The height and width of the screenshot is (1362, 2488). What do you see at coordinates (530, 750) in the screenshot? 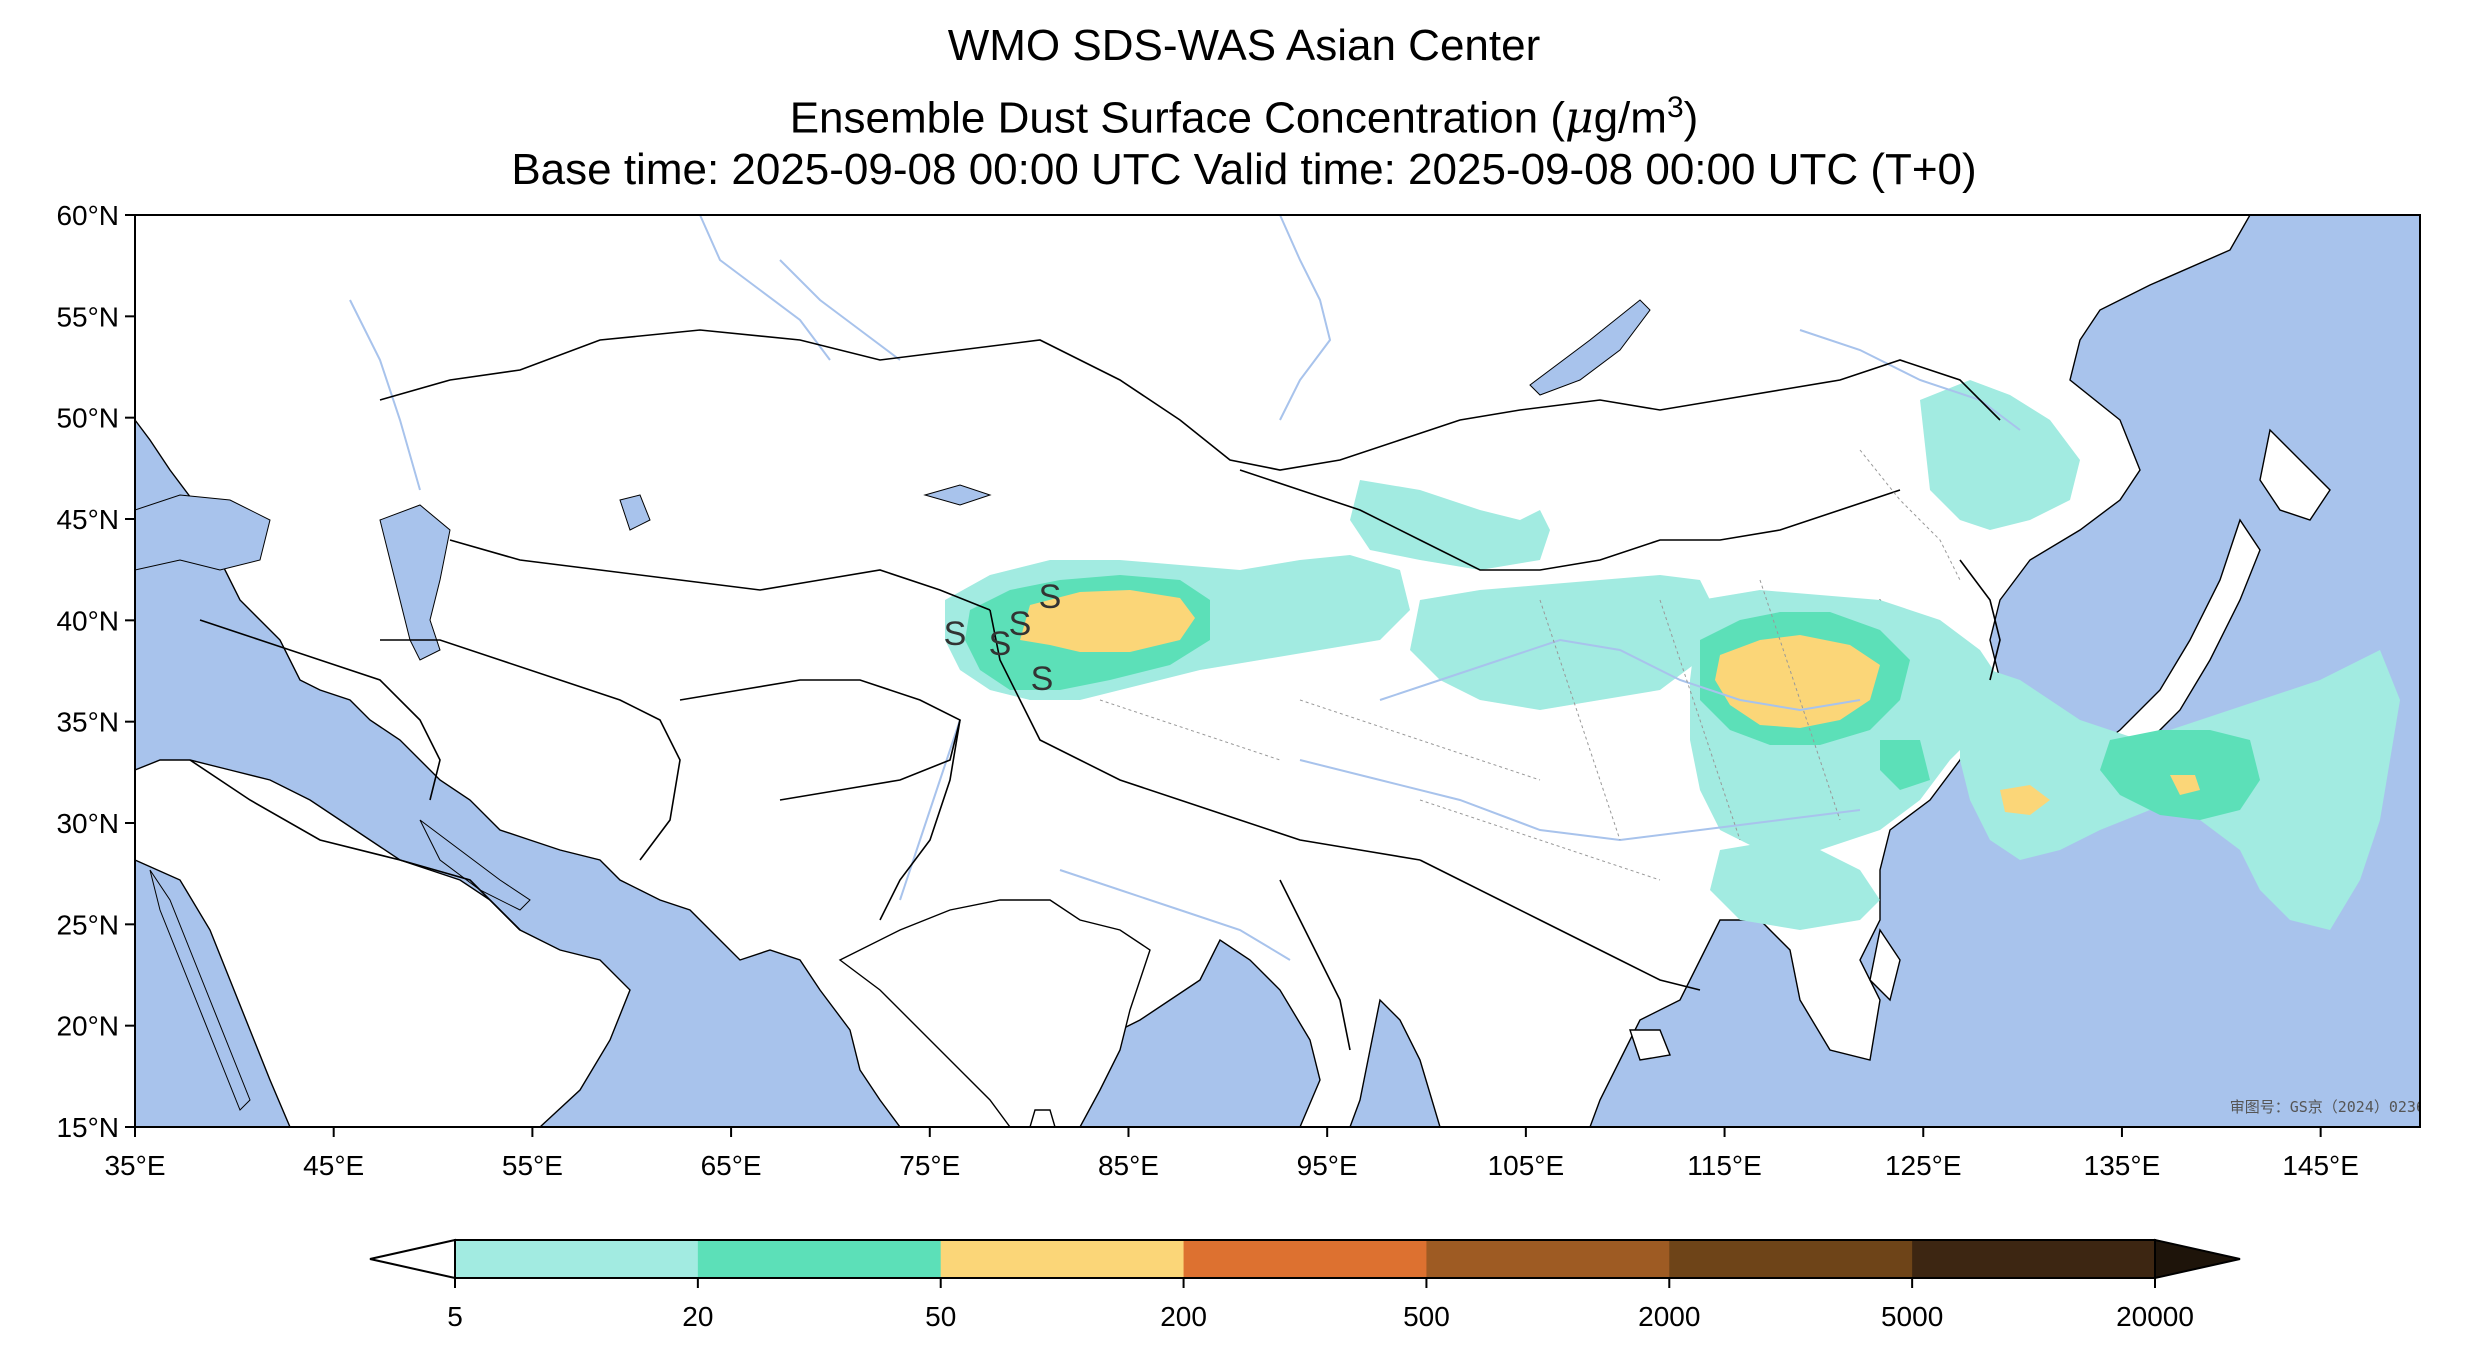
I see `border-iran` at bounding box center [530, 750].